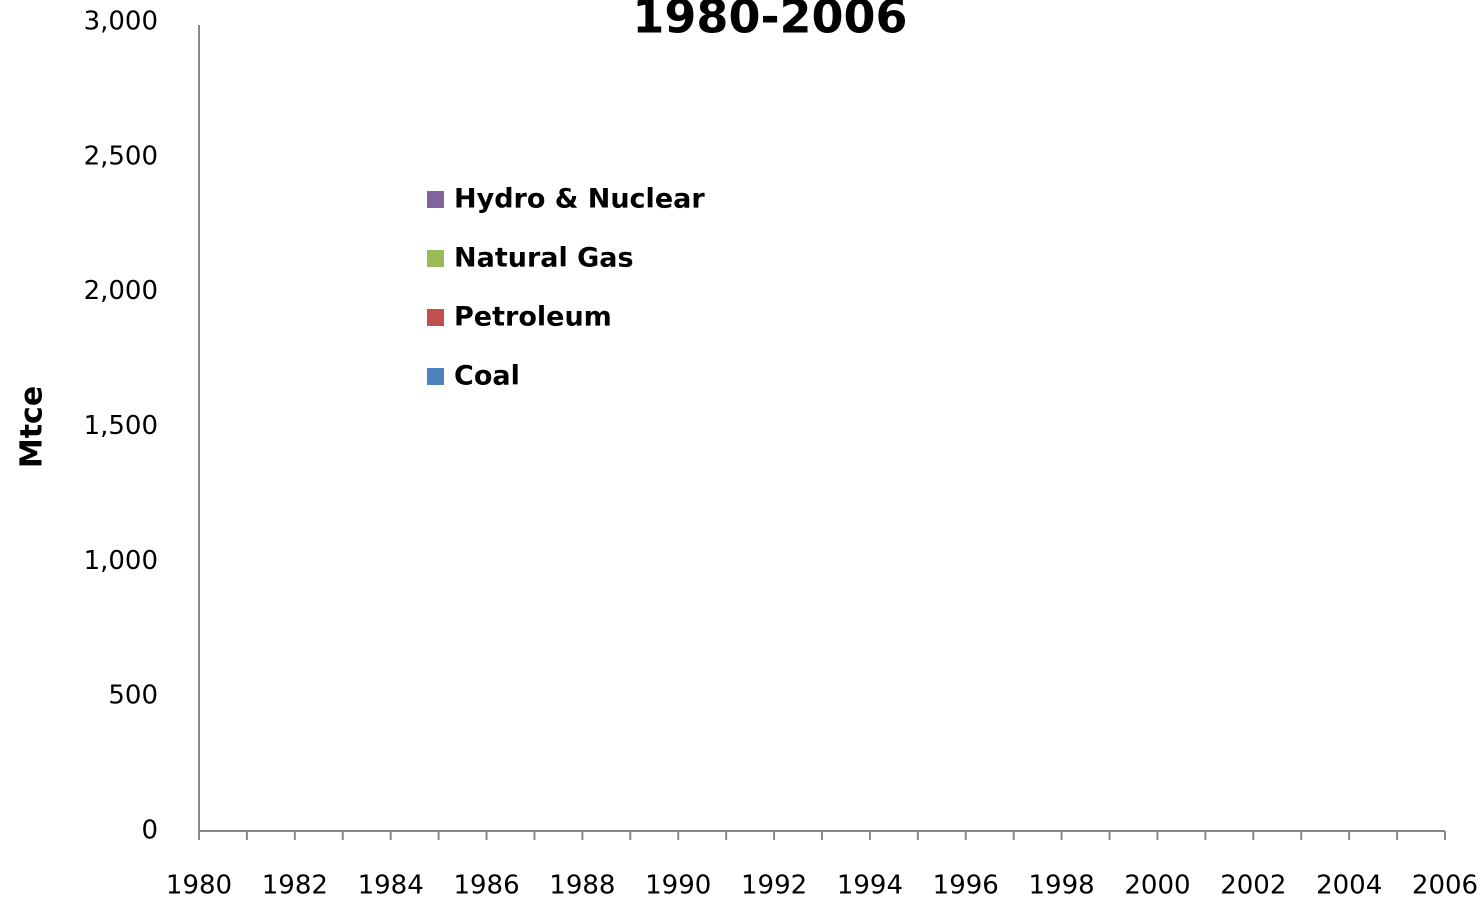  What do you see at coordinates (678, 886) in the screenshot?
I see `x-tick-label: 1990` at bounding box center [678, 886].